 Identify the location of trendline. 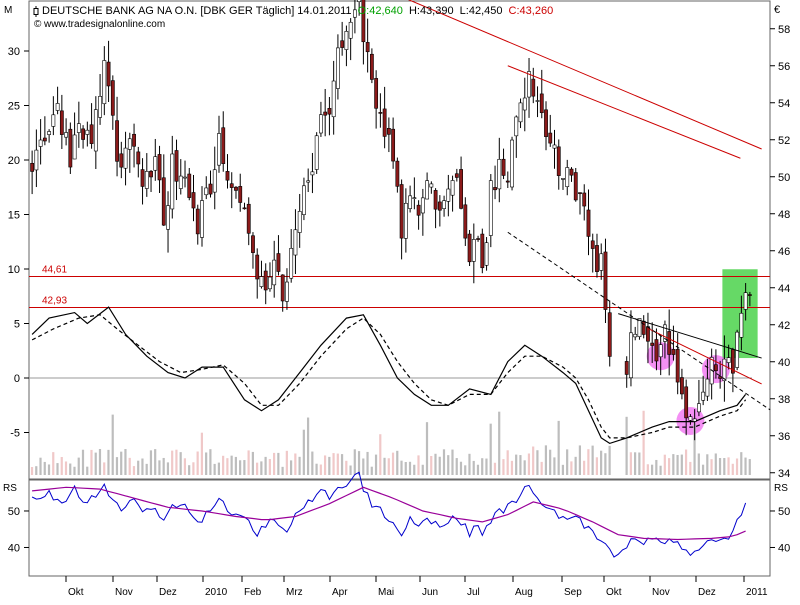
(704, 356).